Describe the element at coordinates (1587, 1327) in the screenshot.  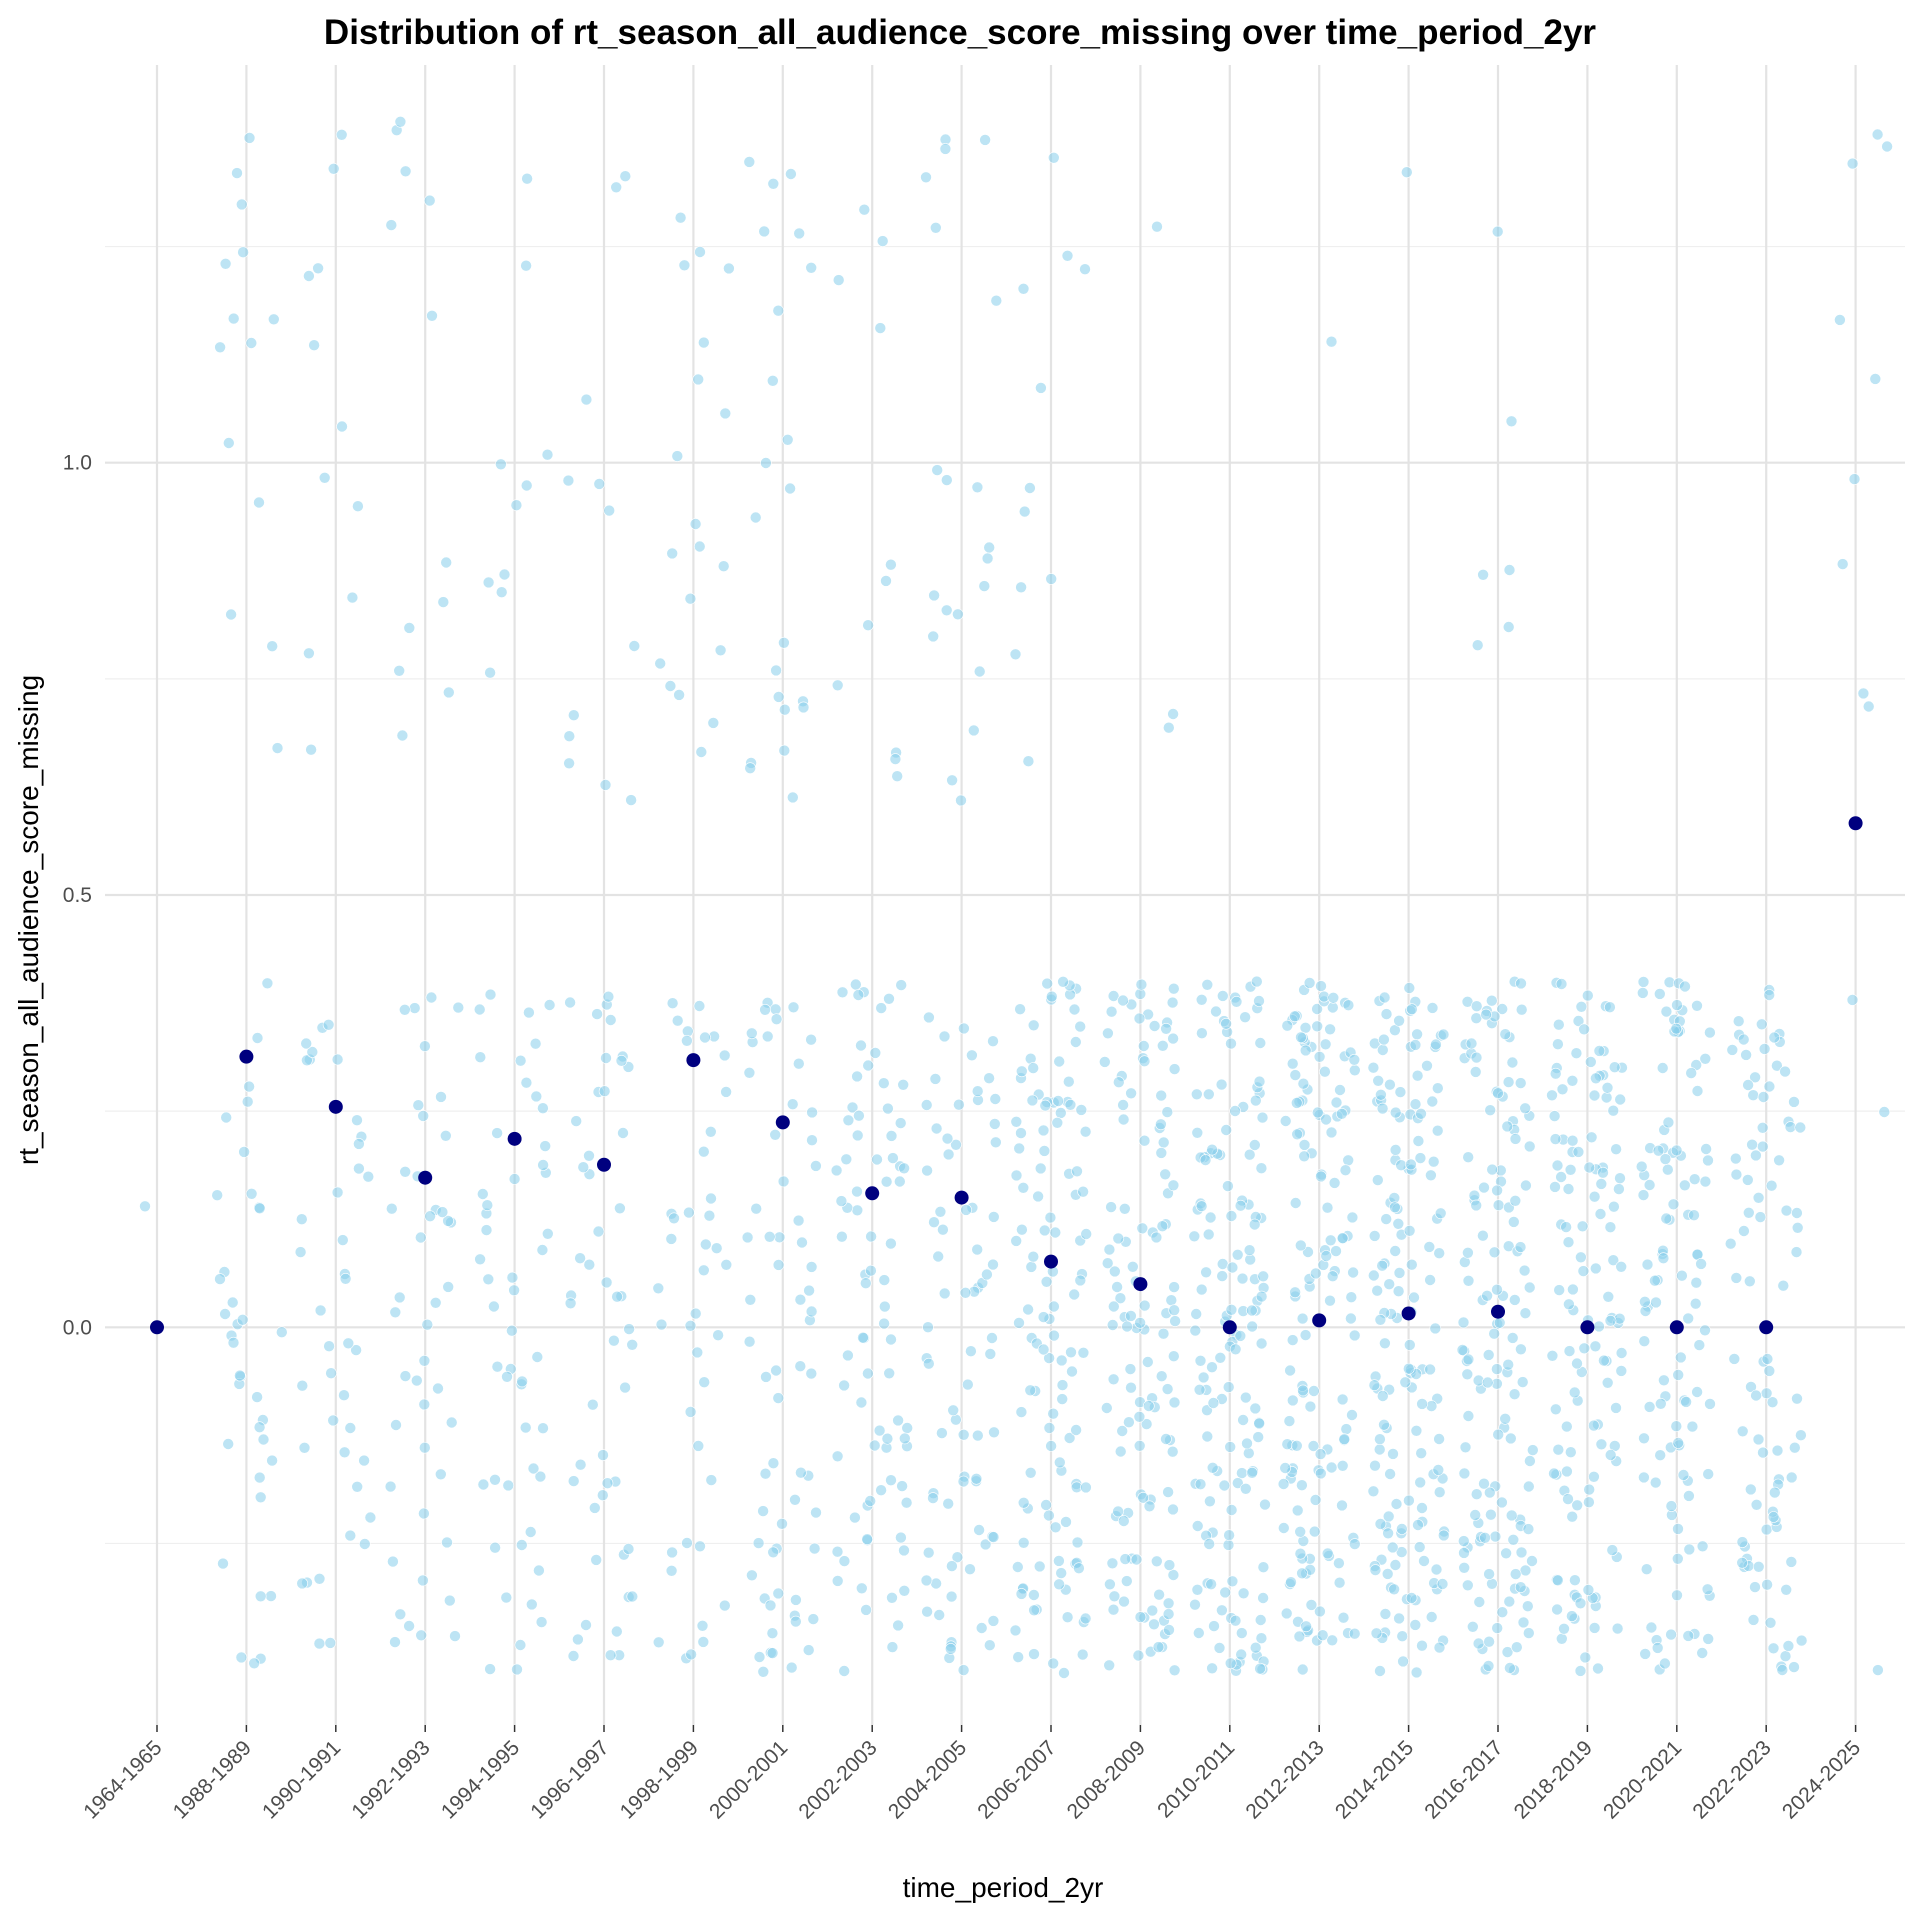
I see `mean-point` at that location.